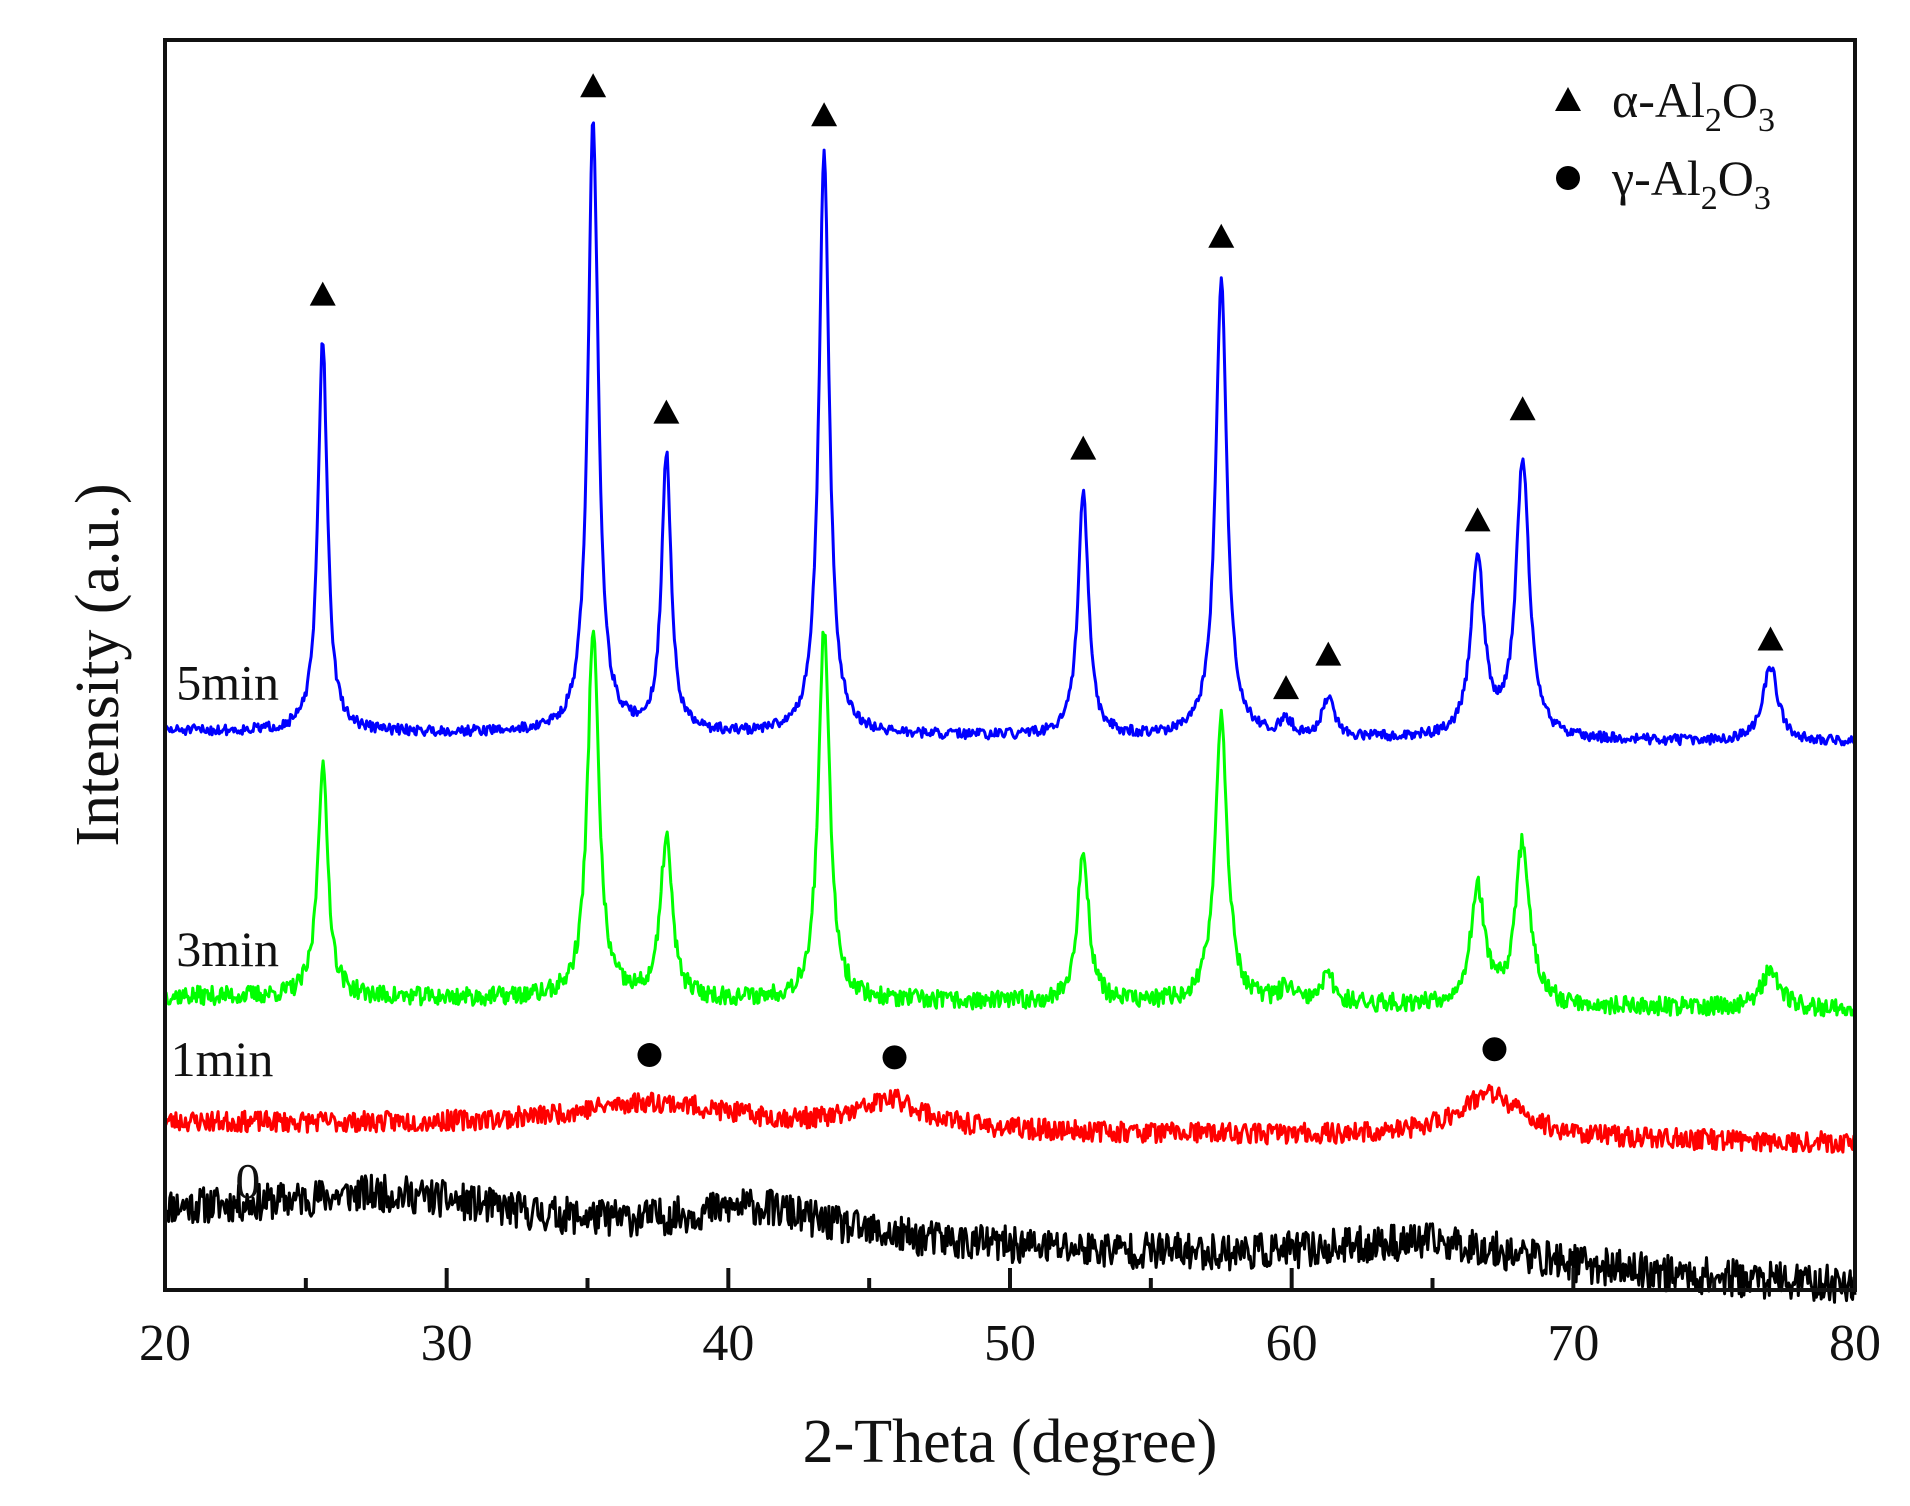 This screenshot has width=1910, height=1506. What do you see at coordinates (1855, 1343) in the screenshot?
I see `x-tick-label: 80` at bounding box center [1855, 1343].